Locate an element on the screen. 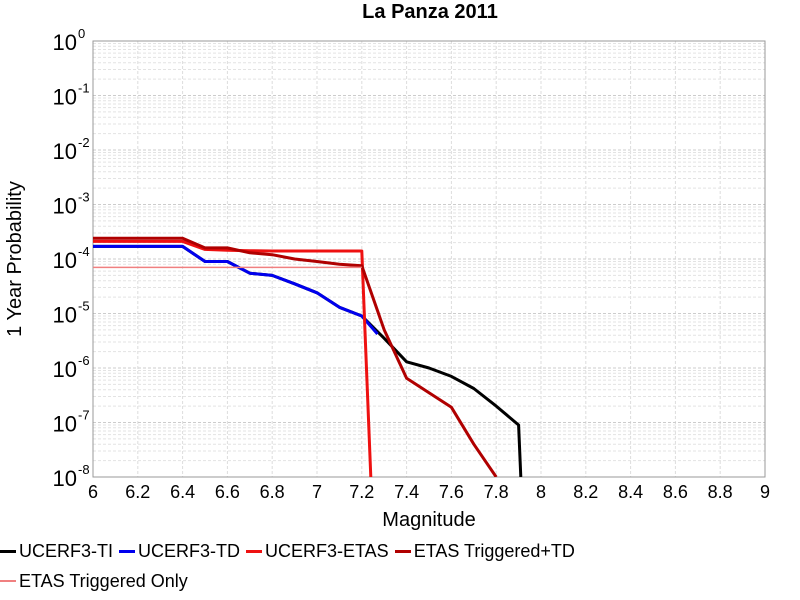 The height and width of the screenshot is (600, 800). y-tick-label: 10 -7 is located at coordinates (71, 422).